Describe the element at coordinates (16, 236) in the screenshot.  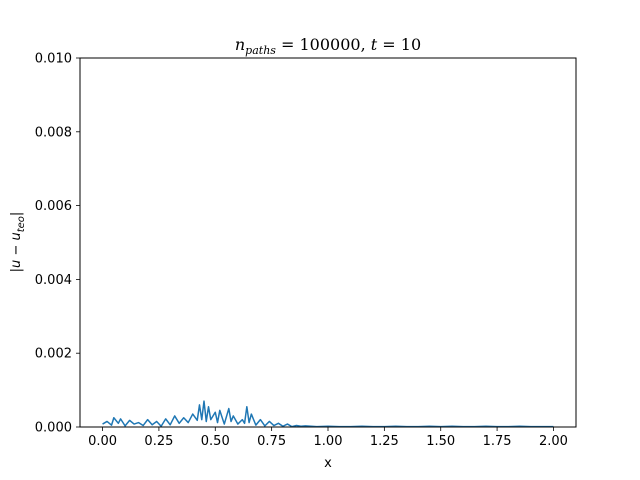
I see `y-label-u2: u` at that location.